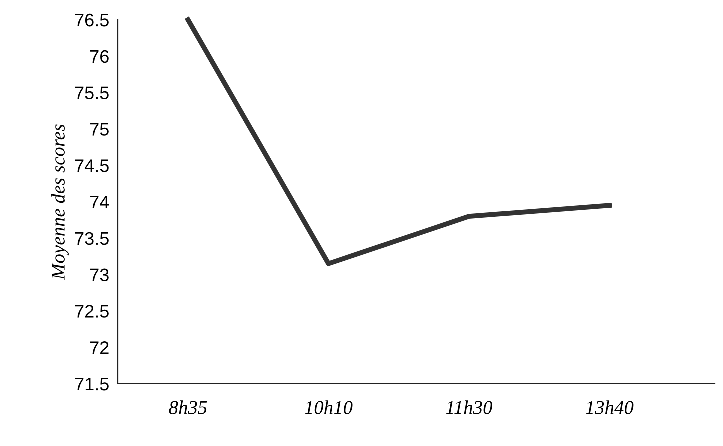  What do you see at coordinates (92, 239) in the screenshot?
I see `y-tick-label: 73.5` at bounding box center [92, 239].